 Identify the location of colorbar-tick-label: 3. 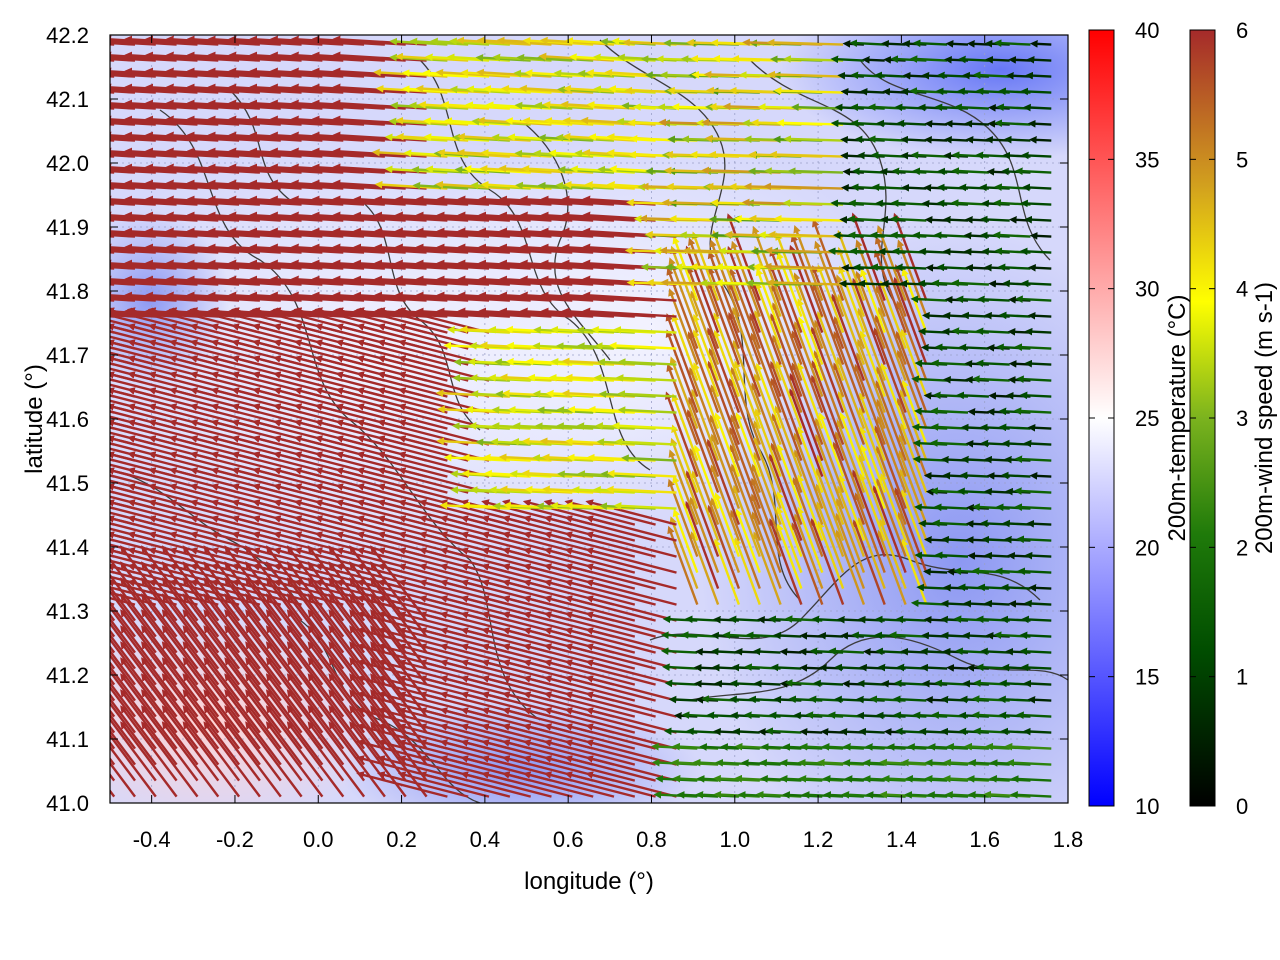
(1242, 418).